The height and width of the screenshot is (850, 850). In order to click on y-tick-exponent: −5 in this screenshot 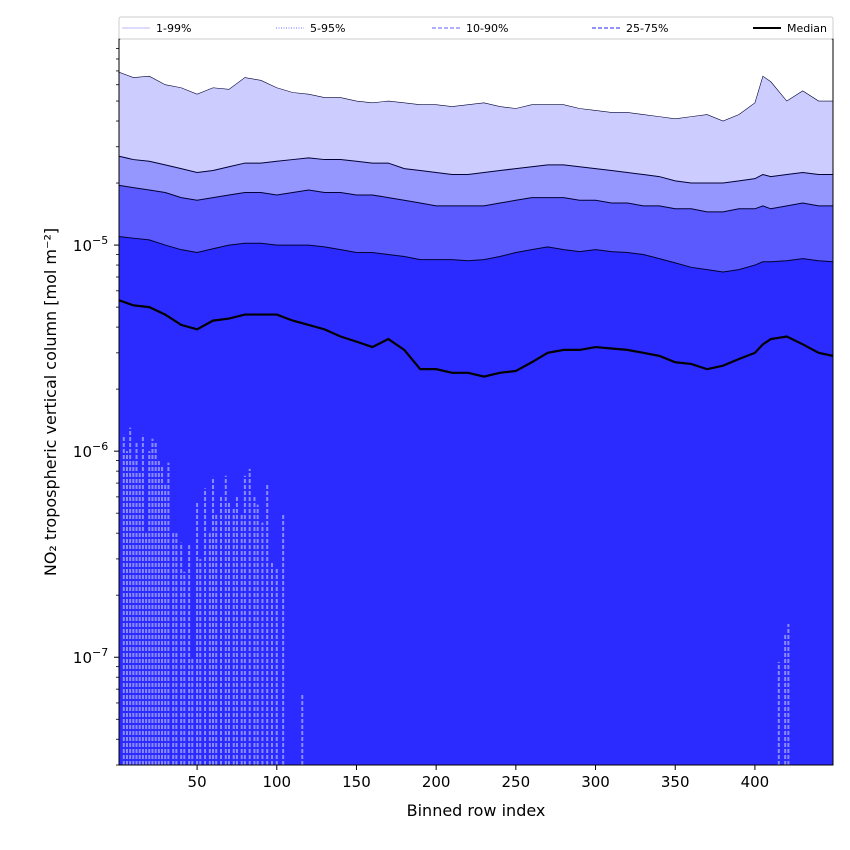, I will do `click(100, 240)`.